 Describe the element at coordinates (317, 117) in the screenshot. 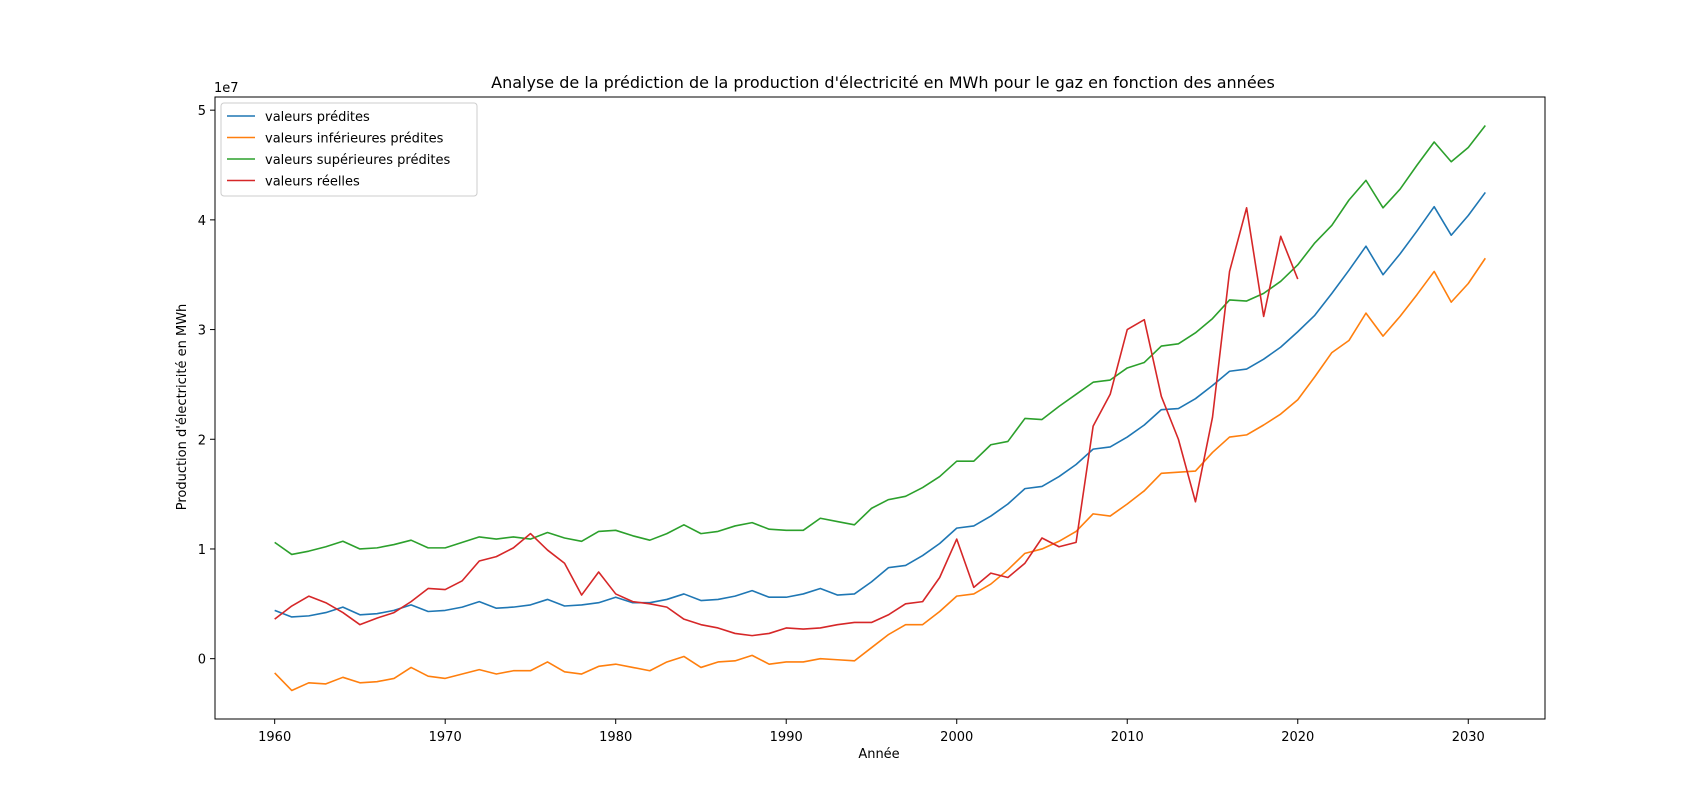

I see `legend-label-0: valeurs prédites` at that location.